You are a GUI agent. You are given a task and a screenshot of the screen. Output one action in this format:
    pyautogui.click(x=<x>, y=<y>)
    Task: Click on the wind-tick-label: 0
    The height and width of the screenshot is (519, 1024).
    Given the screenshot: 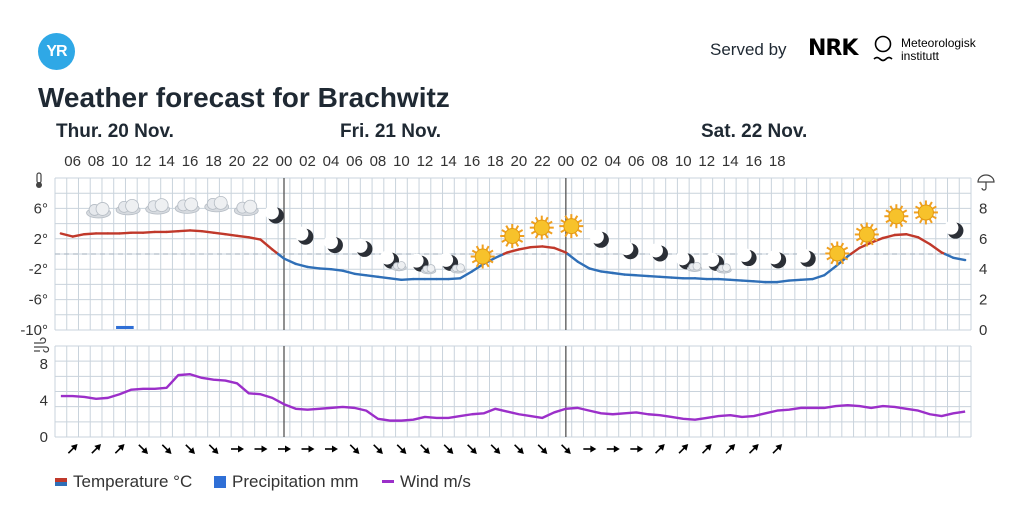 What is the action you would take?
    pyautogui.click(x=44, y=437)
    